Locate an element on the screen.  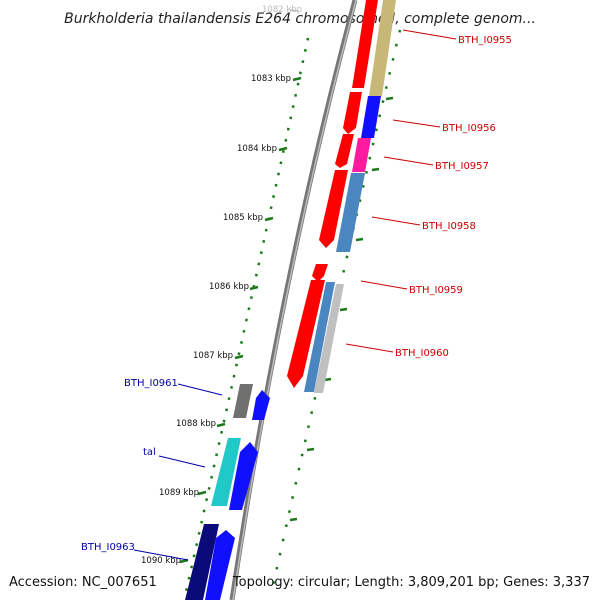
gene-label-bth-i0958: BTH_I0958 is located at coordinates (449, 226).